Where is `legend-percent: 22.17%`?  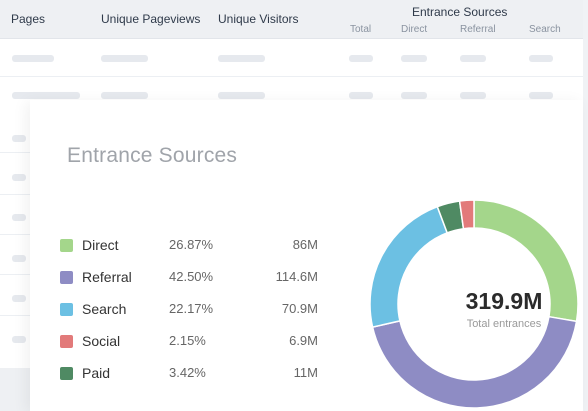
legend-percent: 22.17% is located at coordinates (191, 308).